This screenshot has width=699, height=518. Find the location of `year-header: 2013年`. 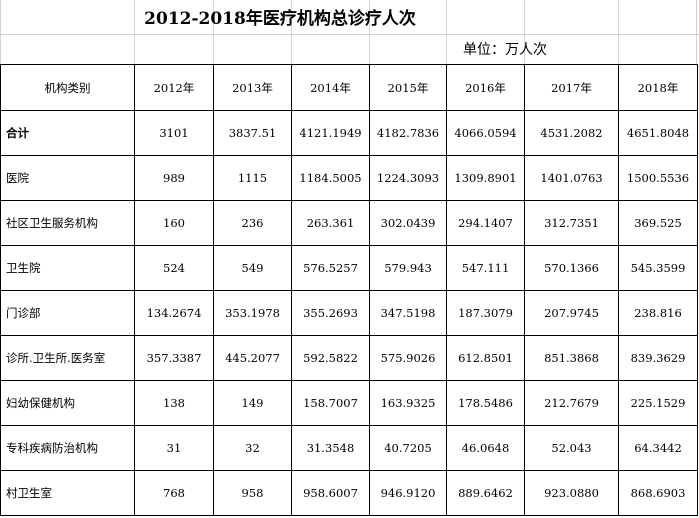

year-header: 2013年 is located at coordinates (252, 87).